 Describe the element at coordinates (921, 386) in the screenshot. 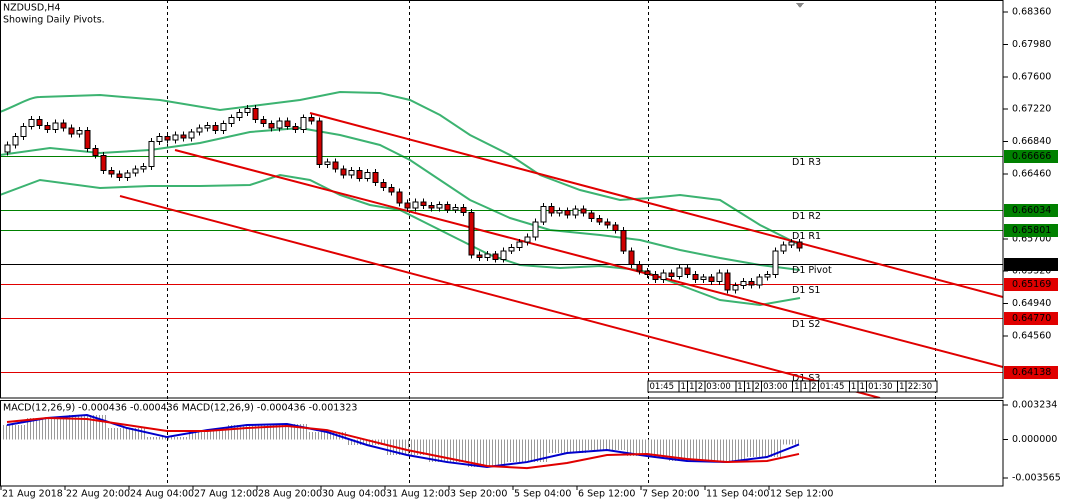

I see `time-marker-box` at that location.